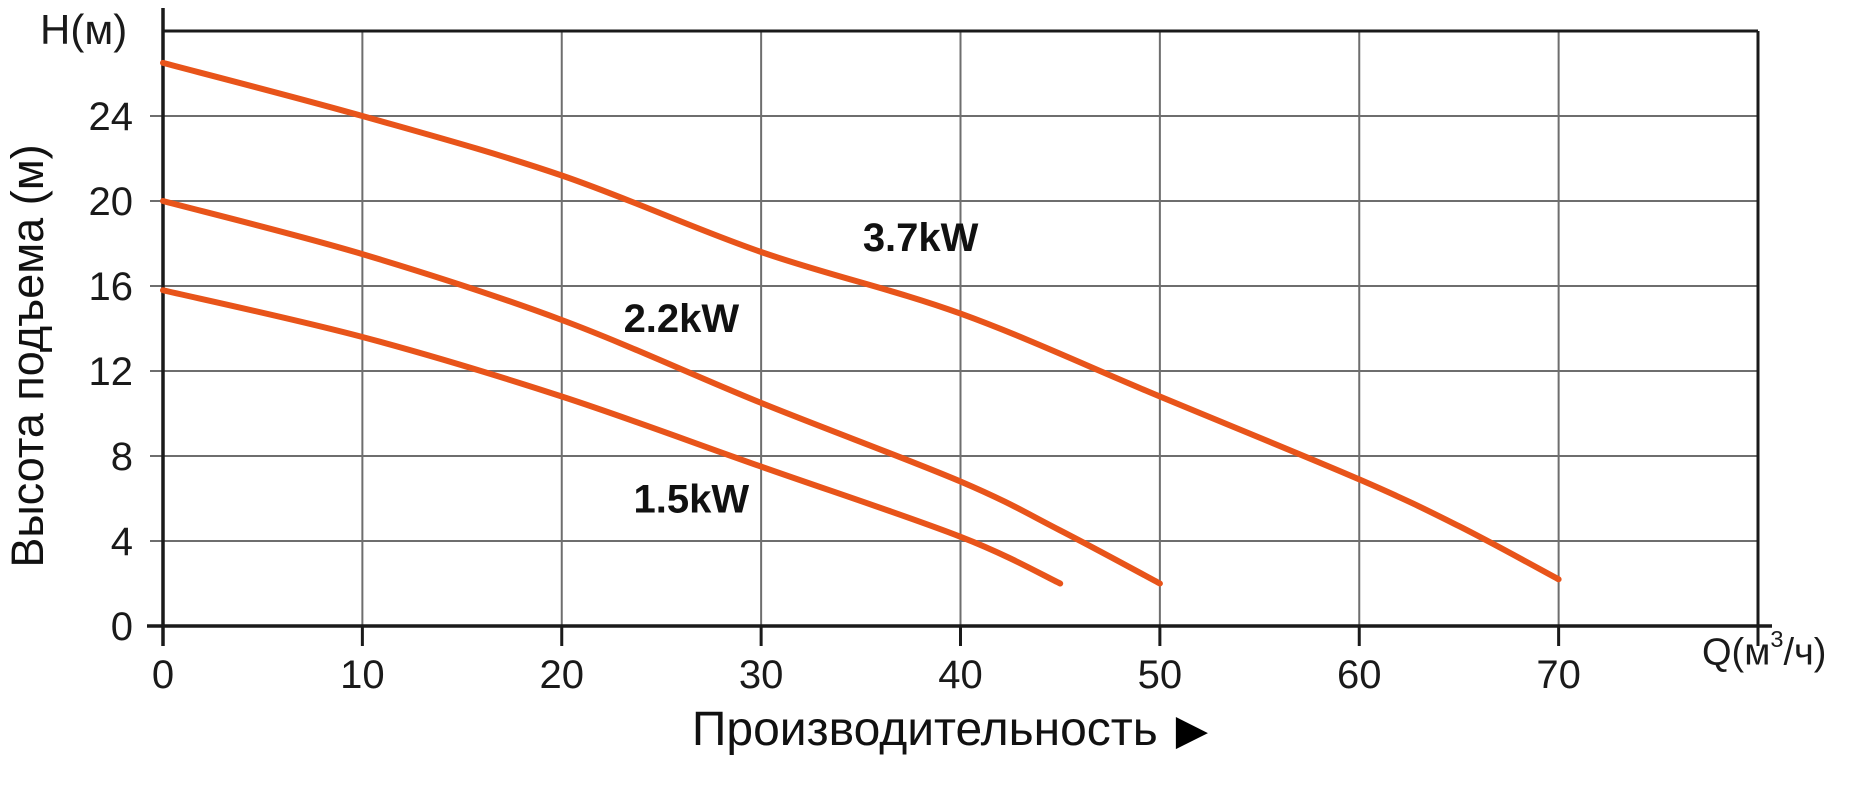  I want to click on x-axis-unit-post: /ч), so click(1805, 652).